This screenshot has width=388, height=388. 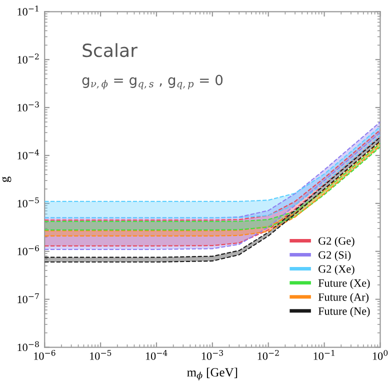 What do you see at coordinates (28, 250) in the screenshot?
I see `y-tick-label: 10$^{−6}$` at bounding box center [28, 250].